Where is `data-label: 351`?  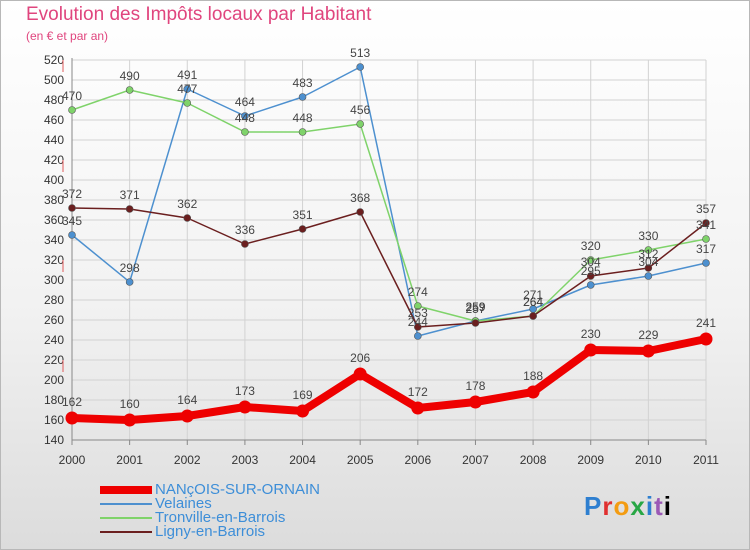 data-label: 351 is located at coordinates (303, 215).